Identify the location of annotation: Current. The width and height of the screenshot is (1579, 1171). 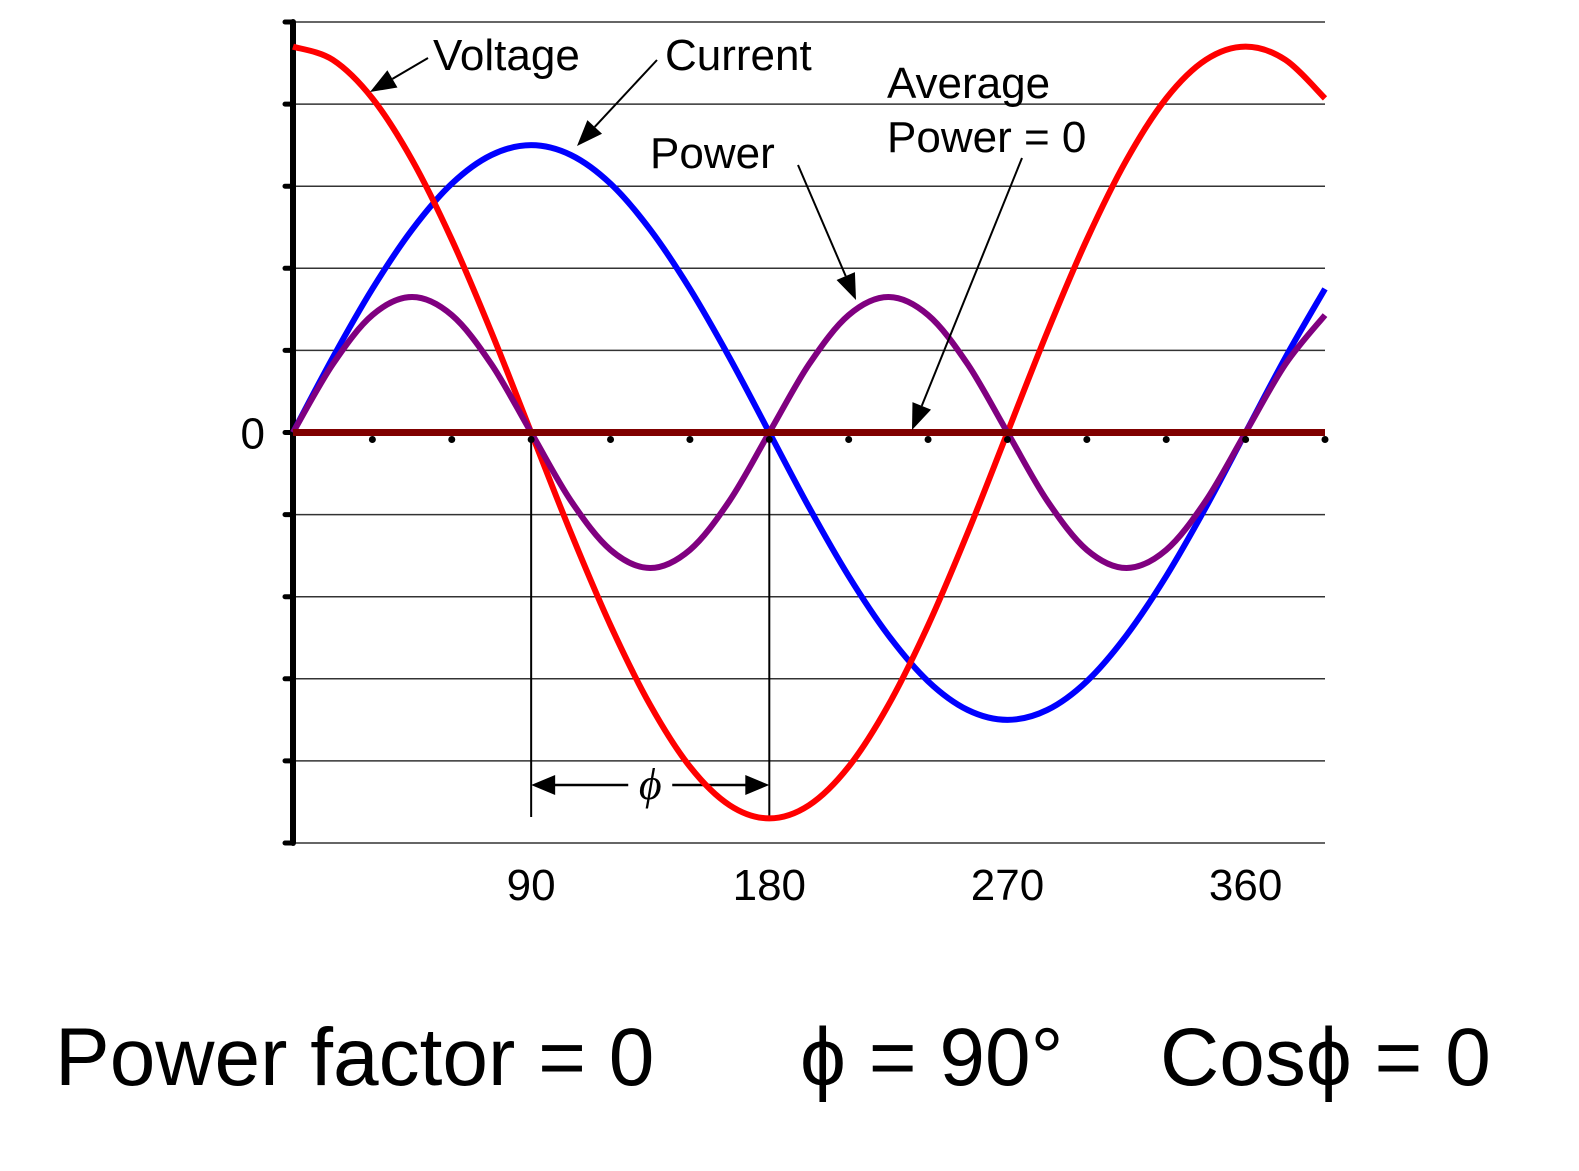
(738, 55).